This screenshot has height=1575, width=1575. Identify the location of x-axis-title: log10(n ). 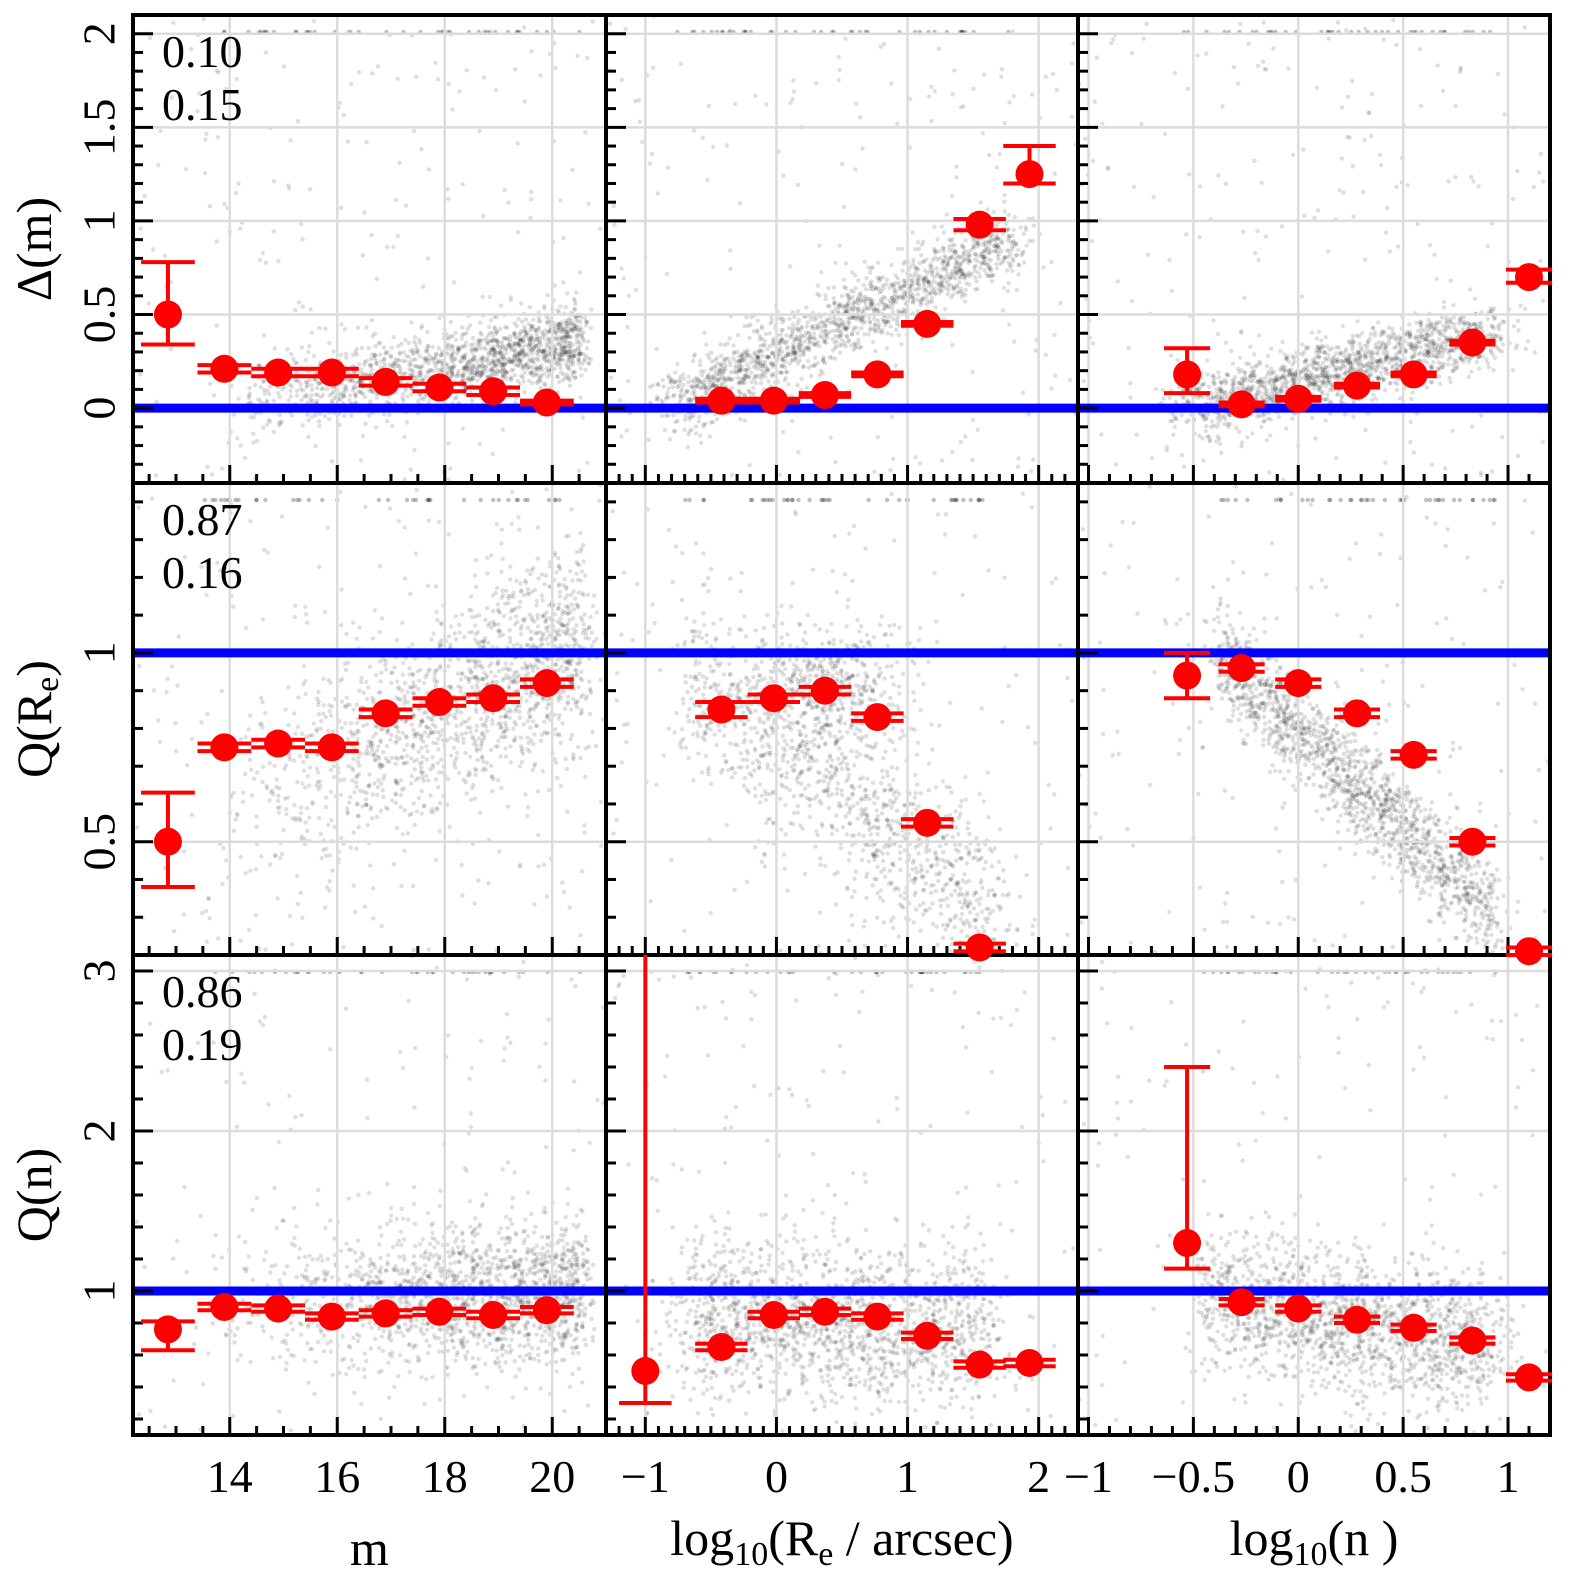
(1314, 1541).